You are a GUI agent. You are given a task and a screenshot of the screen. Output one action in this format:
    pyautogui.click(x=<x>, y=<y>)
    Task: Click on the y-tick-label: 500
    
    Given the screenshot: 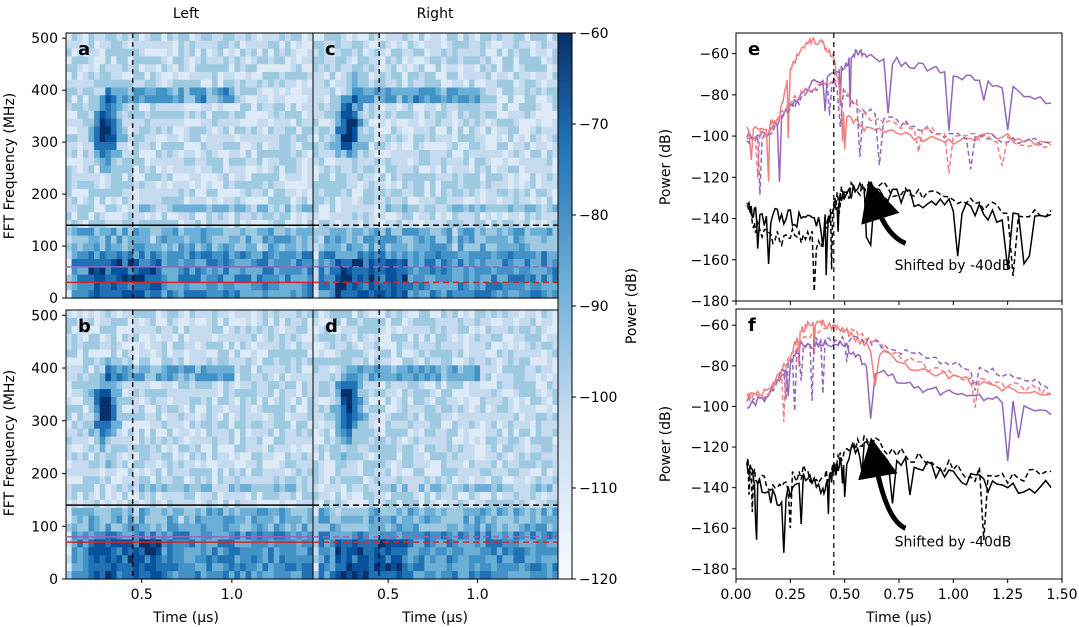 What is the action you would take?
    pyautogui.click(x=44, y=39)
    